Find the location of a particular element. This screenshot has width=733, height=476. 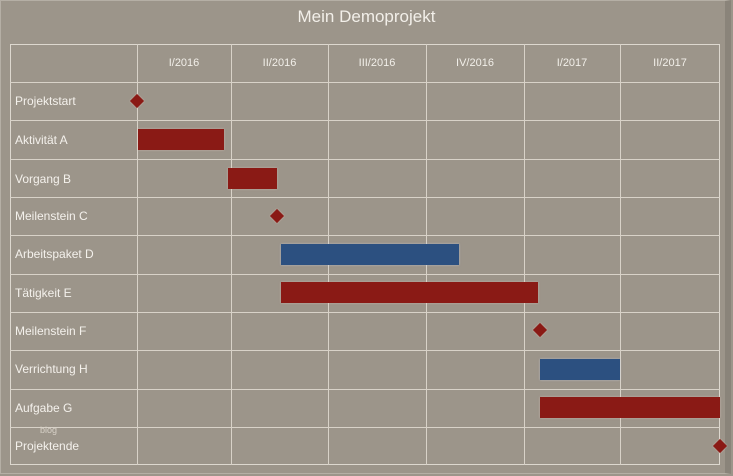

task-label: Tätigkeit E is located at coordinates (43, 293).